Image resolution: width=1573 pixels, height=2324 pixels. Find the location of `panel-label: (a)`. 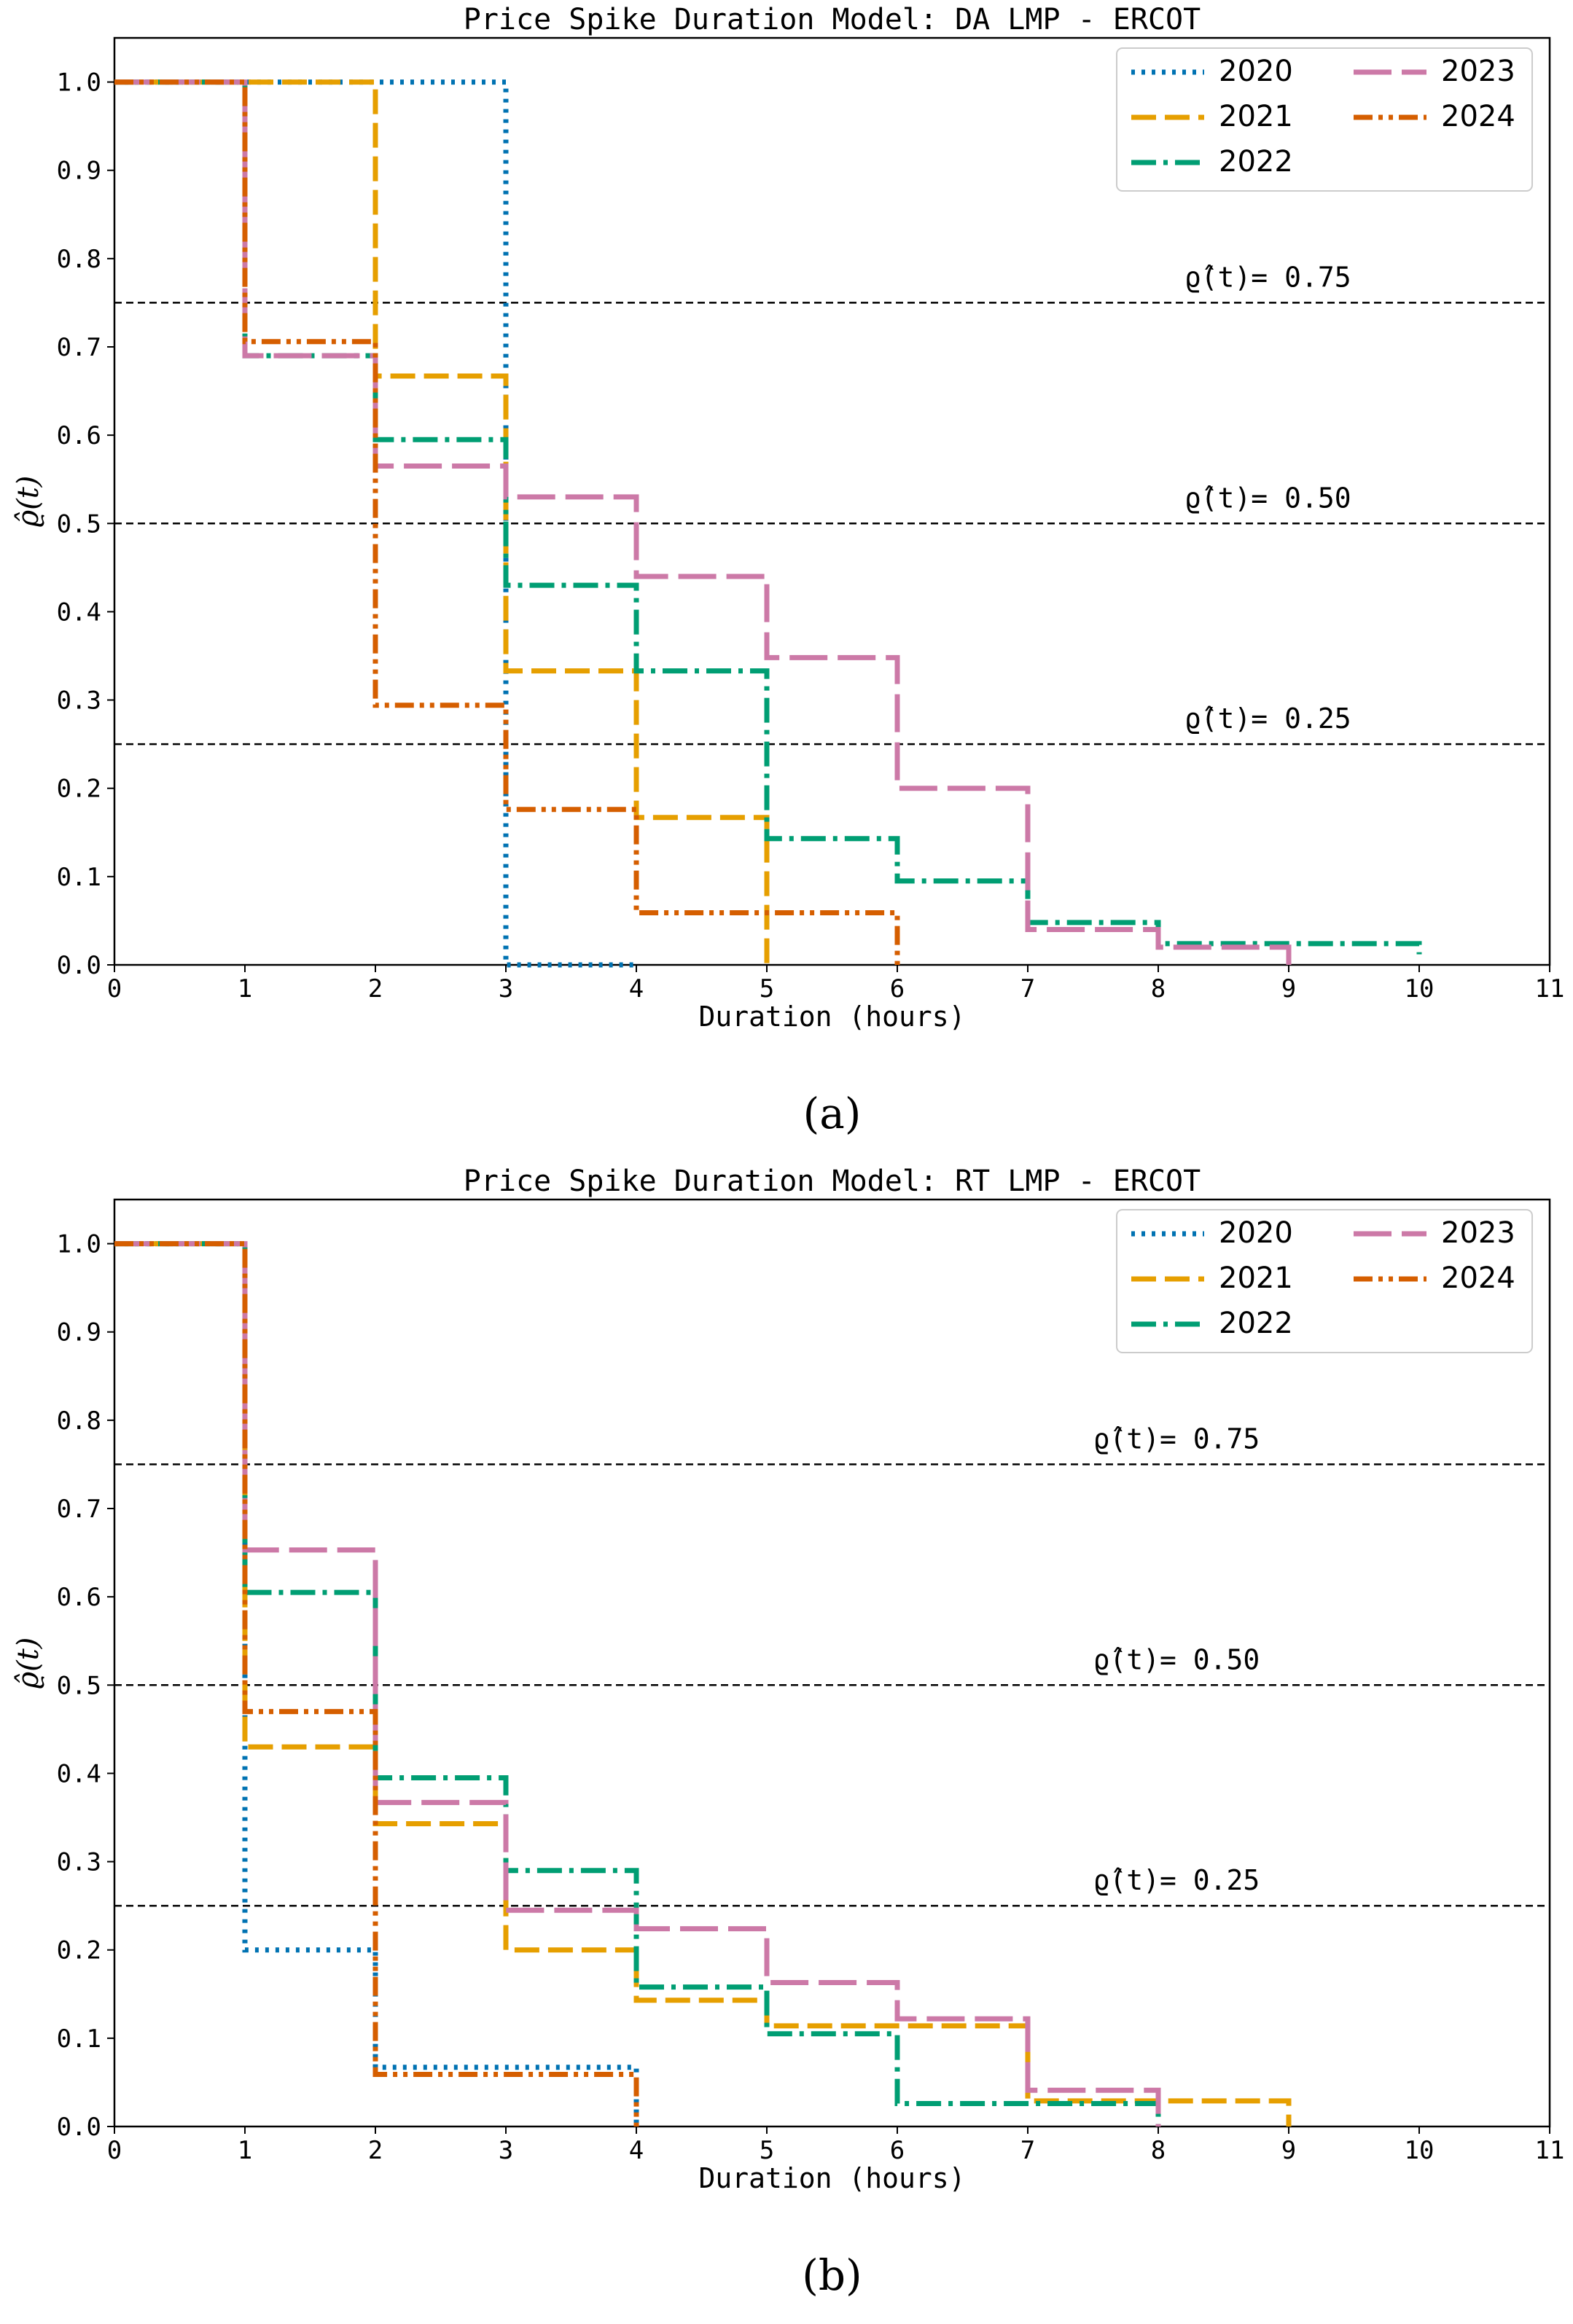

panel-label: (a) is located at coordinates (832, 1113).